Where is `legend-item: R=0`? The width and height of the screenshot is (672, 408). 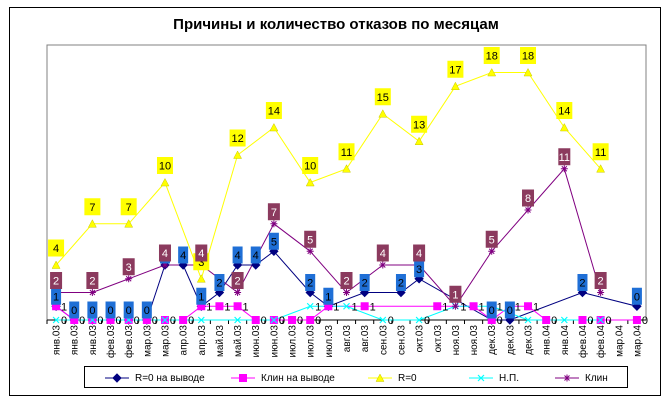
legend-item: R=0 is located at coordinates (392, 378).